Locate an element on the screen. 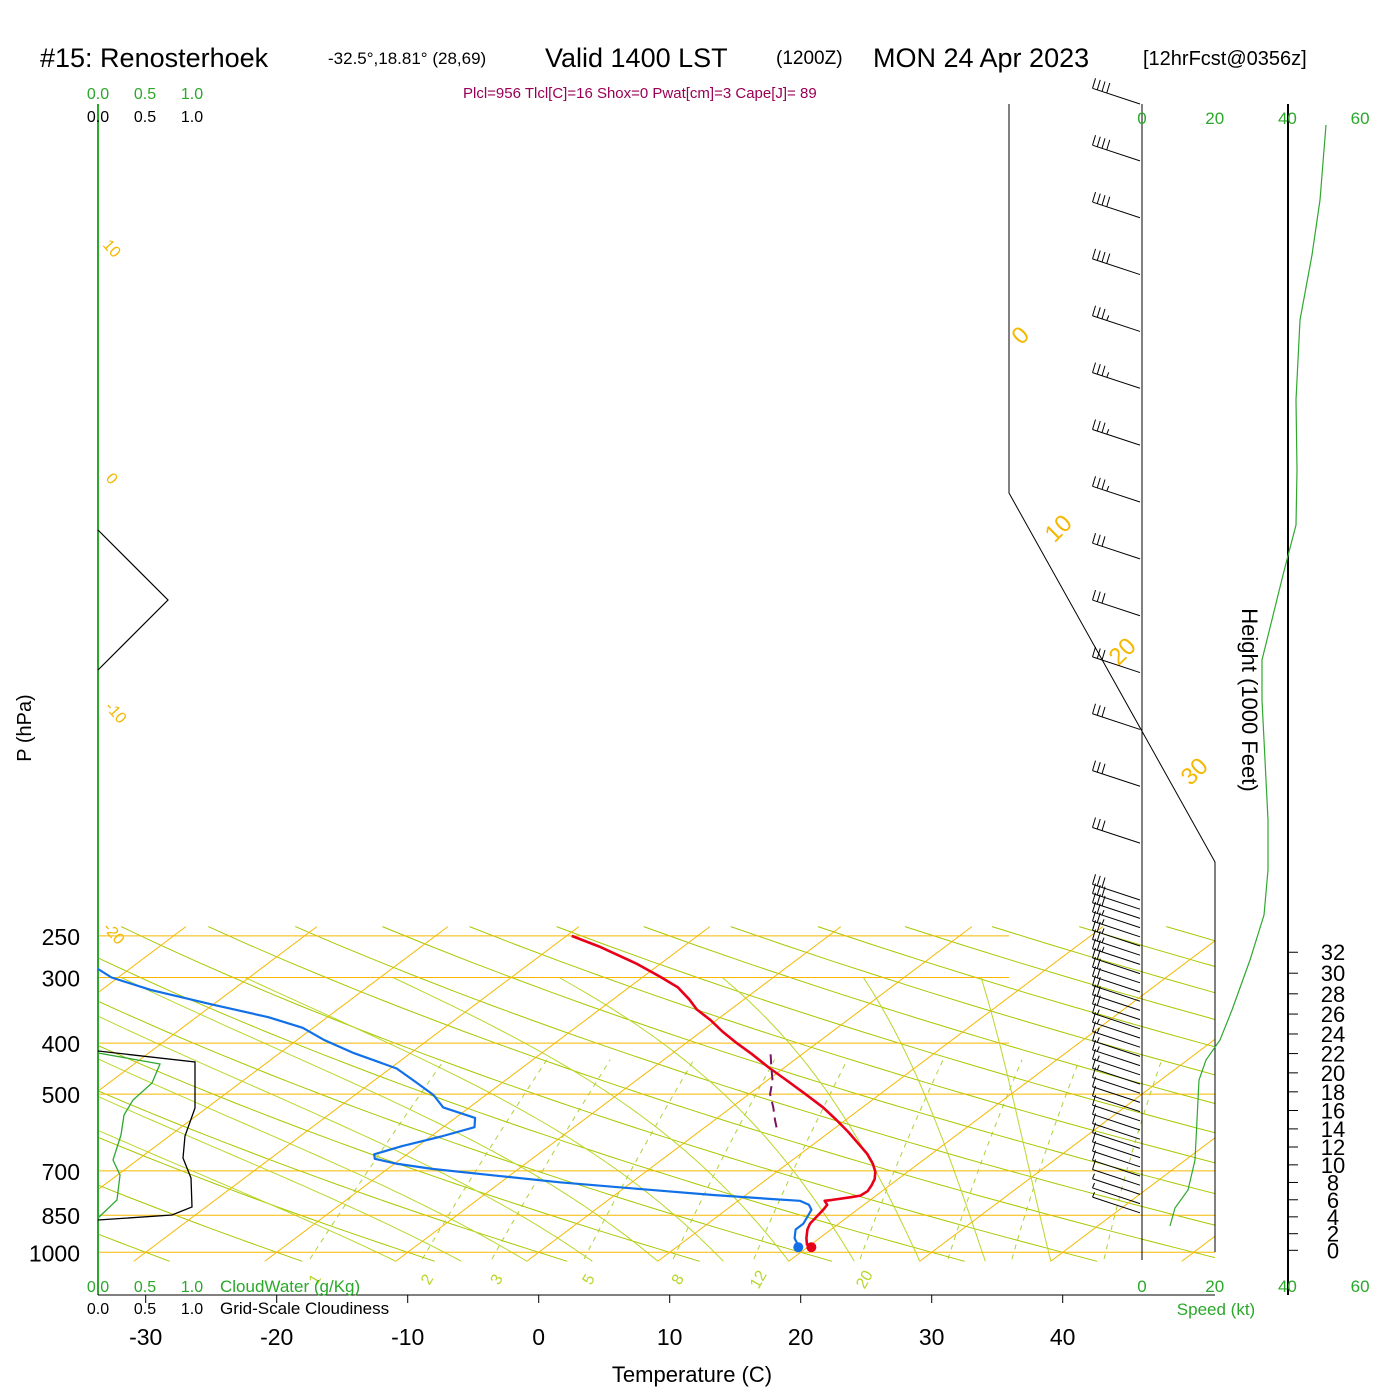 Image resolution: width=1400 pixels, height=1400 pixels. temperature-tick-label: -20 is located at coordinates (276, 1337).